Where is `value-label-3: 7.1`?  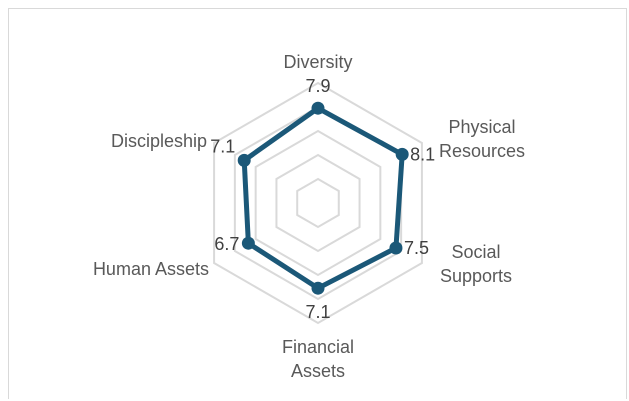
value-label-3: 7.1 is located at coordinates (317, 312).